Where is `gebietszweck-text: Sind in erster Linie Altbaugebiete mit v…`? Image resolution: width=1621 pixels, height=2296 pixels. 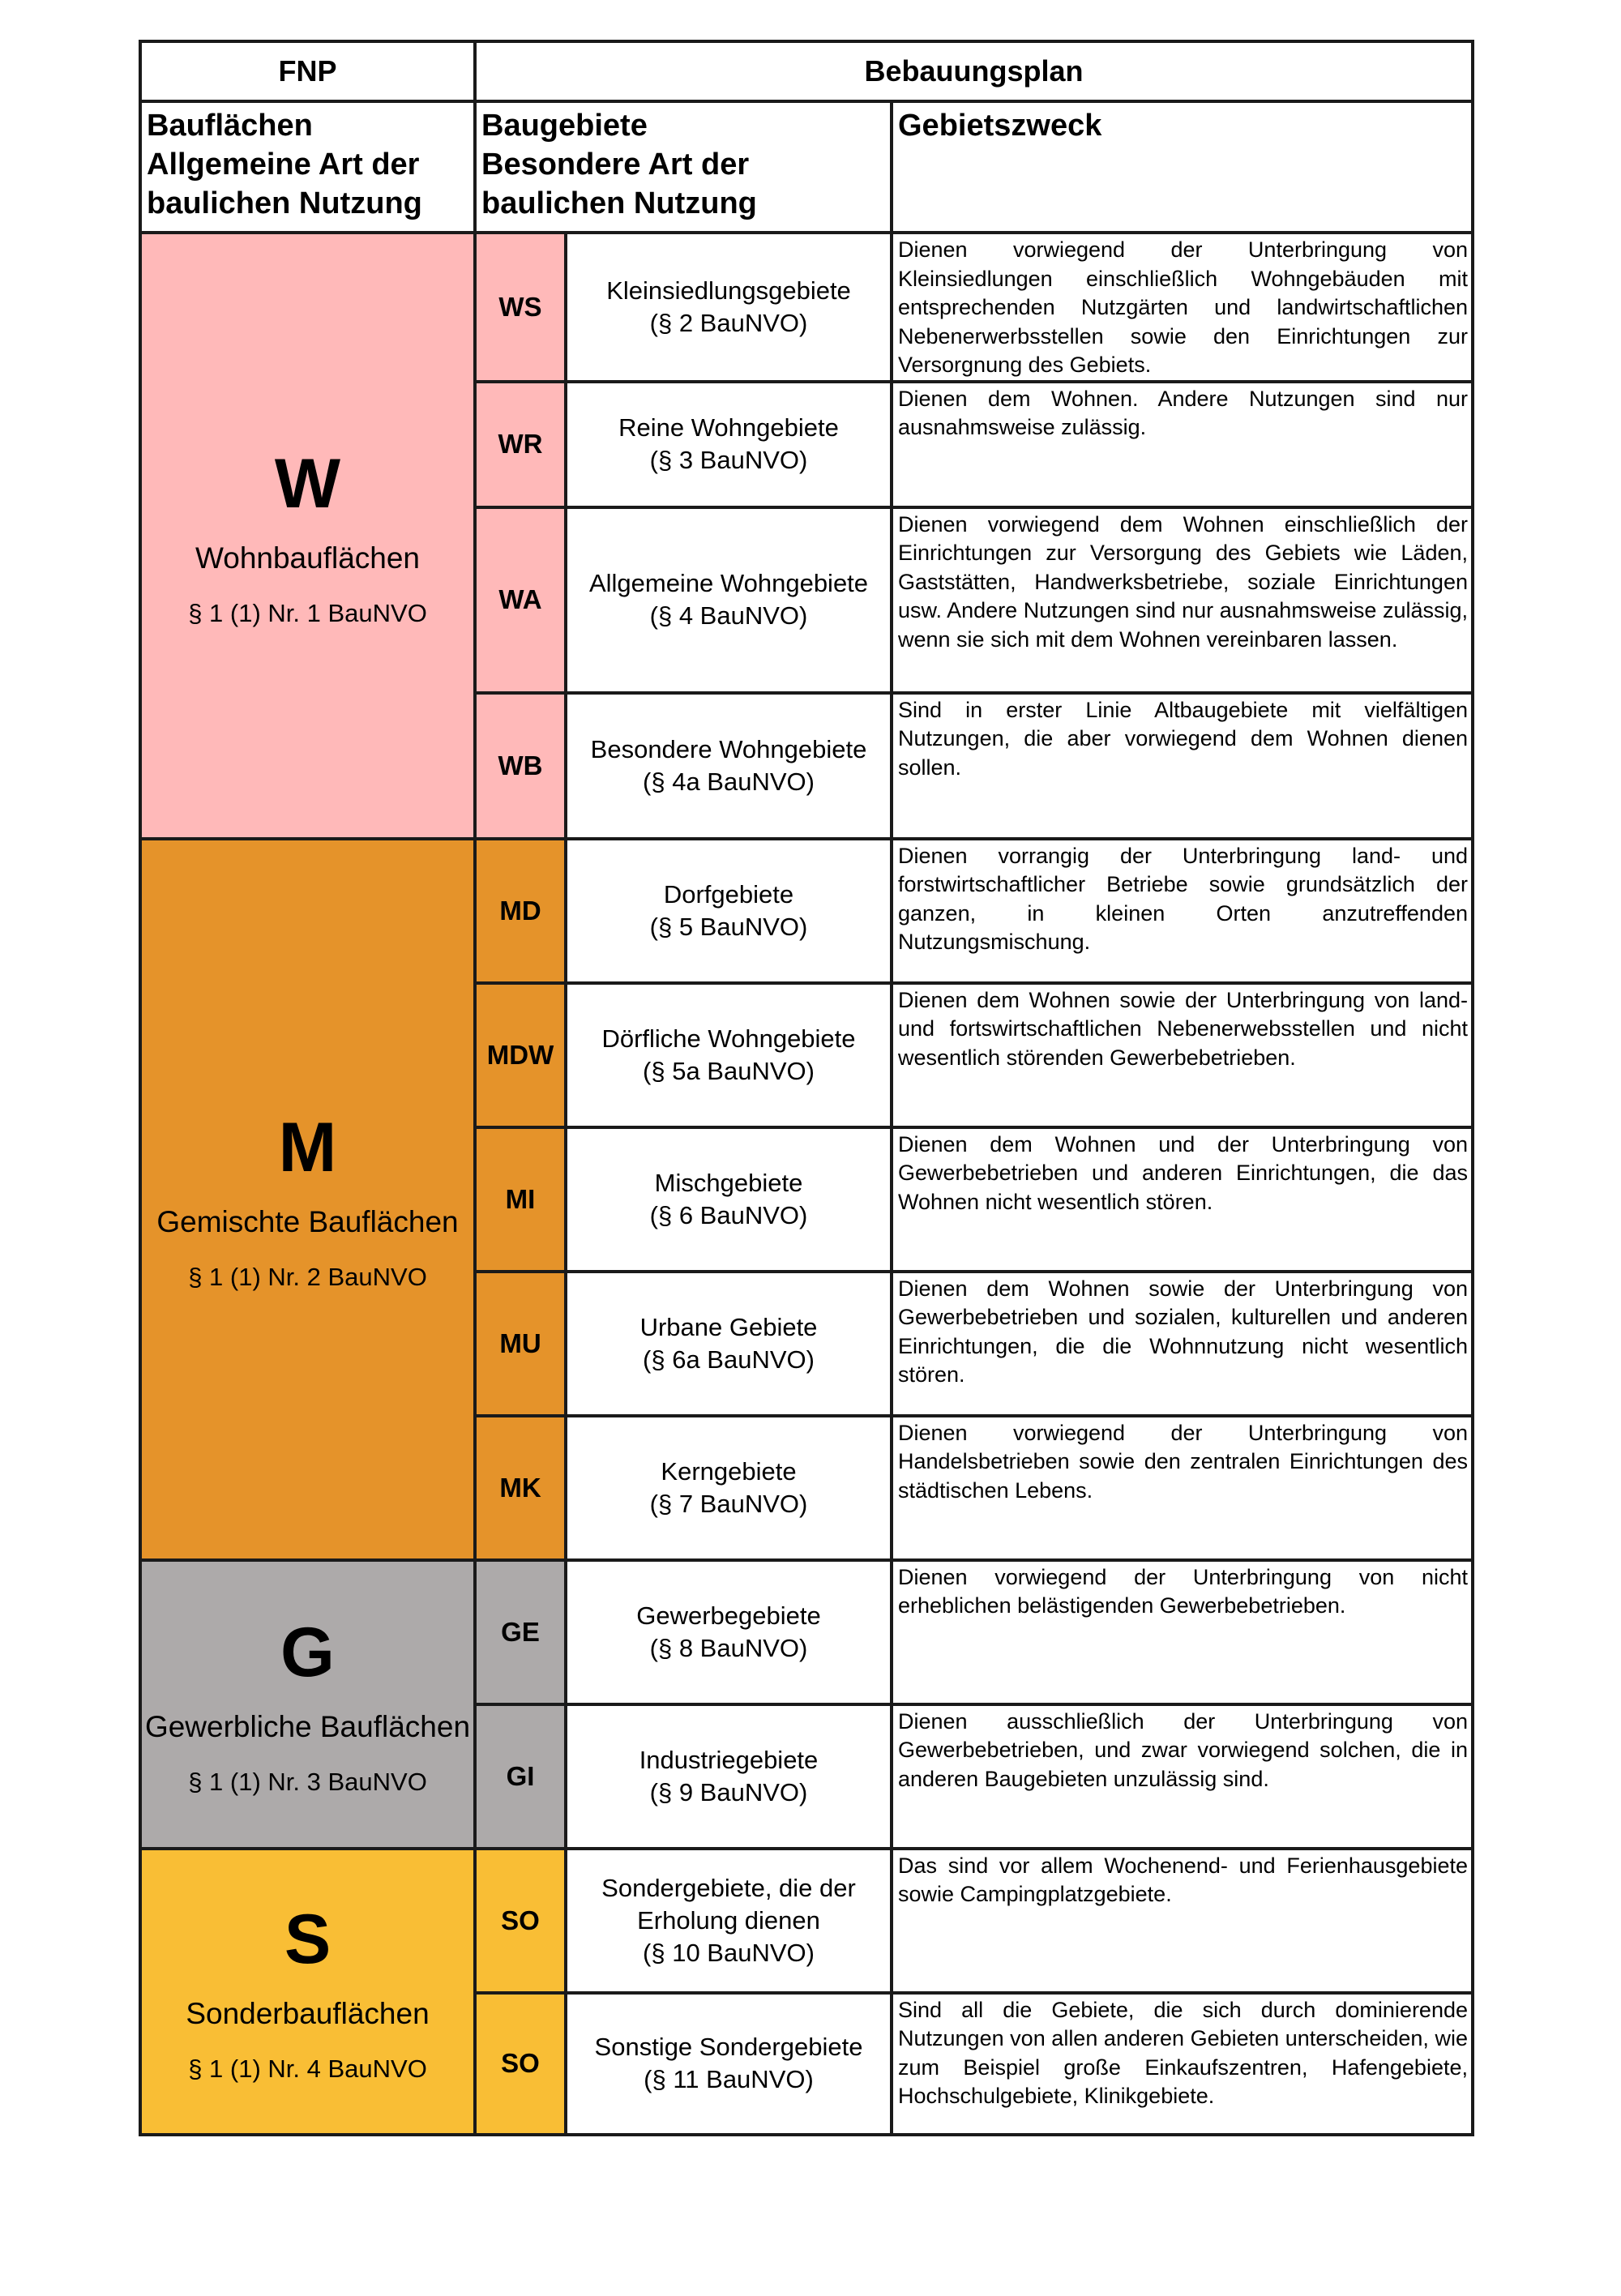 gebietszweck-text: Sind in erster Linie Altbaugebiete mit v… is located at coordinates (1182, 765).